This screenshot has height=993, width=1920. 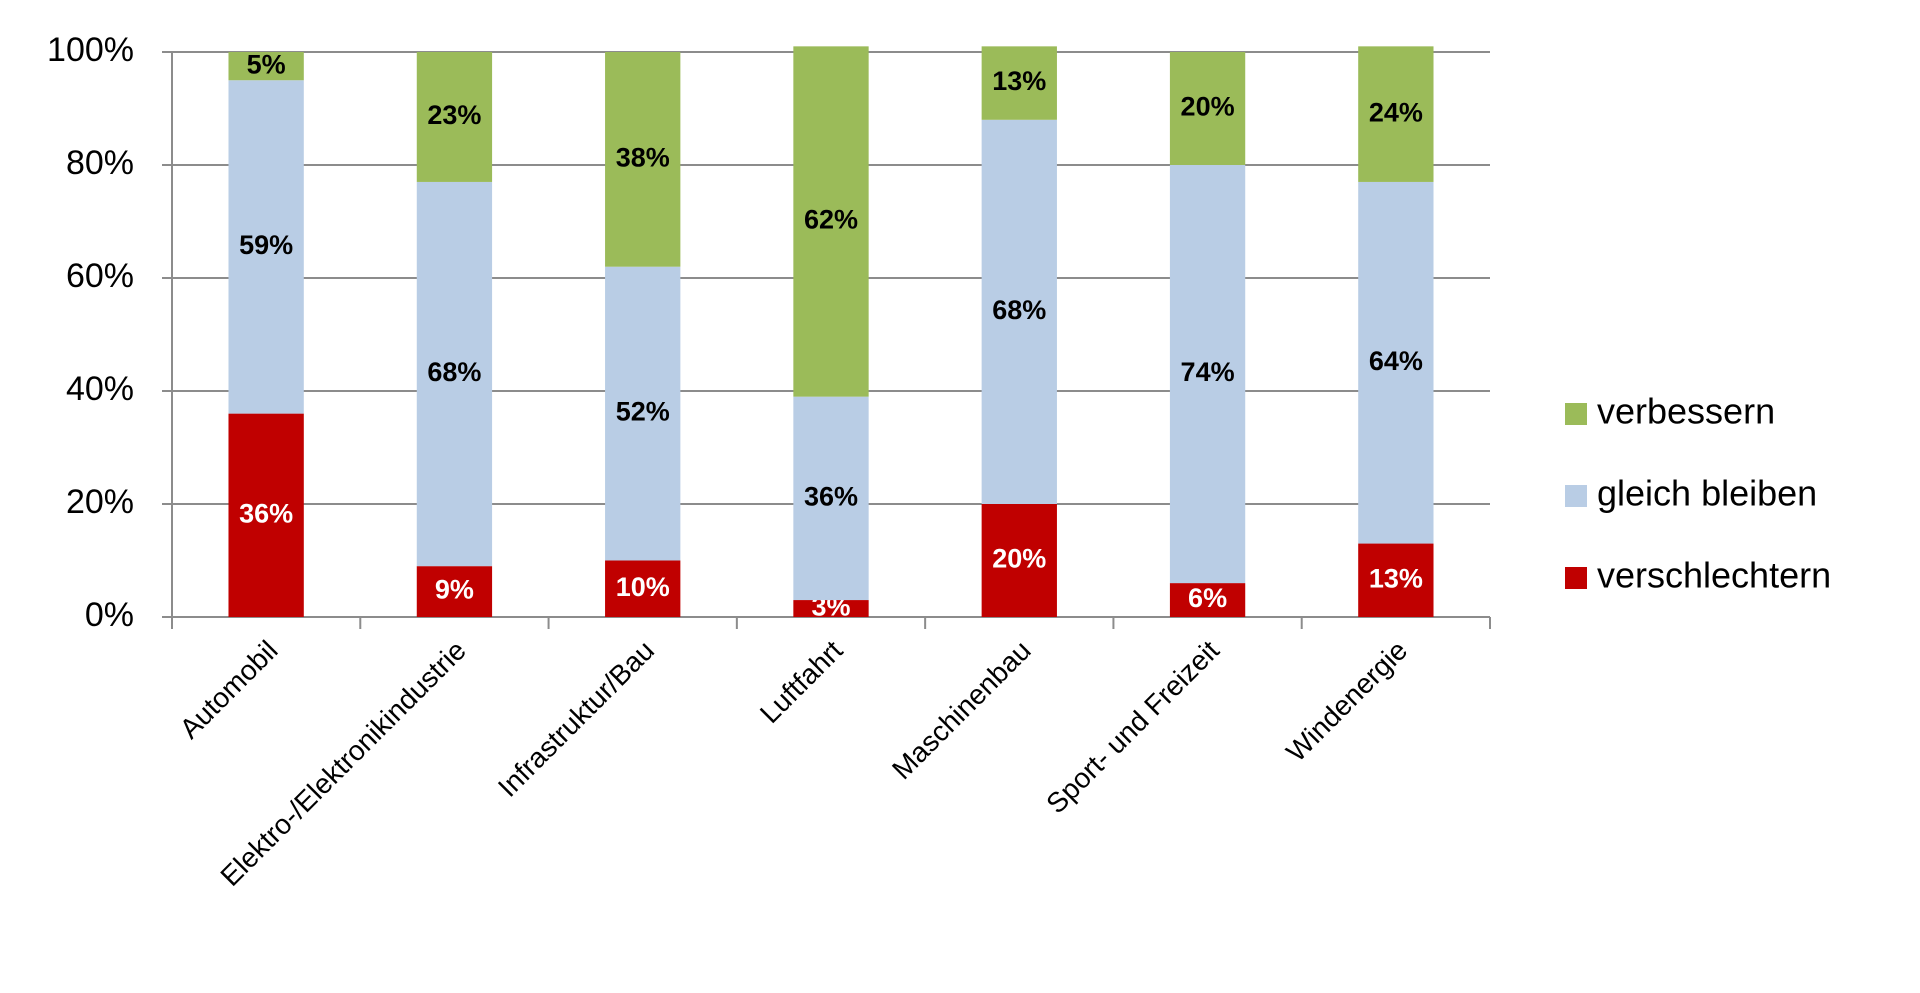 I want to click on y-tick-label: 80%, so click(x=100, y=163).